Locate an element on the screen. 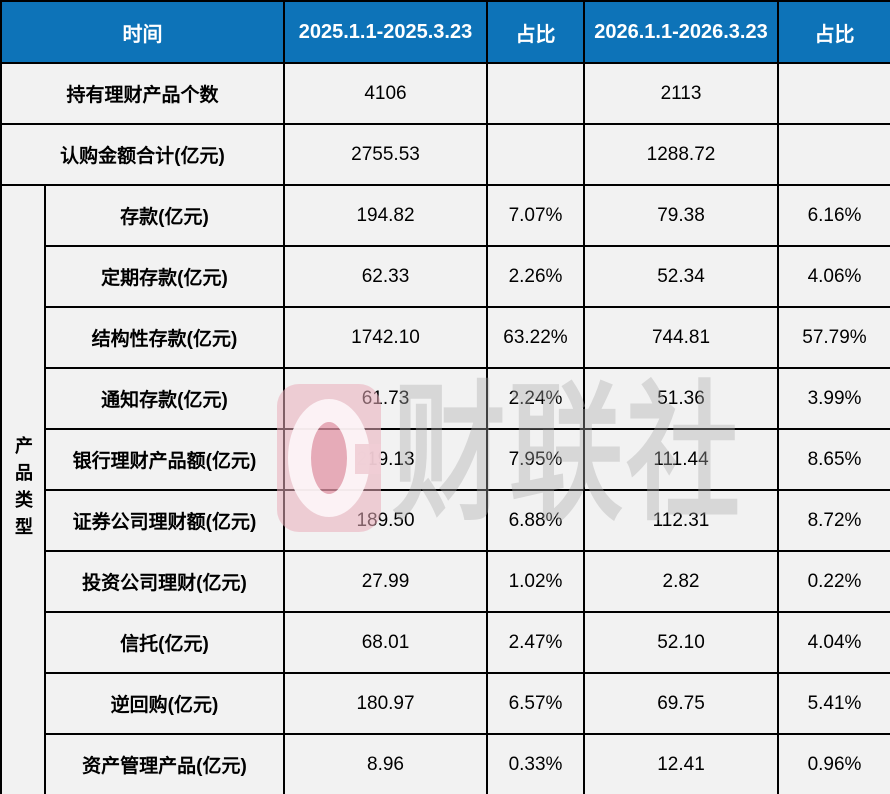 Image resolution: width=890 pixels, height=794 pixels. value-2026: 2.82 is located at coordinates (681, 581).